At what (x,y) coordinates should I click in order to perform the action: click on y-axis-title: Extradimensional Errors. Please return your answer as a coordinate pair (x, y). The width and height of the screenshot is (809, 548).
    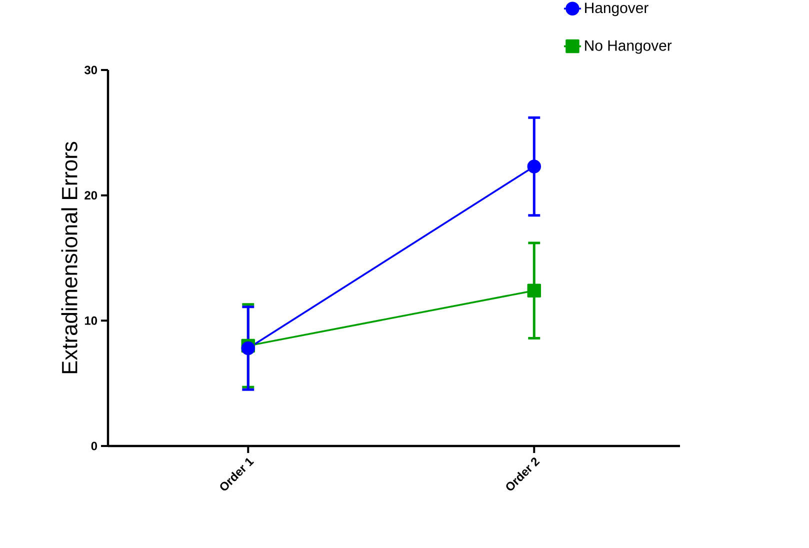
    Looking at the image, I should click on (69, 258).